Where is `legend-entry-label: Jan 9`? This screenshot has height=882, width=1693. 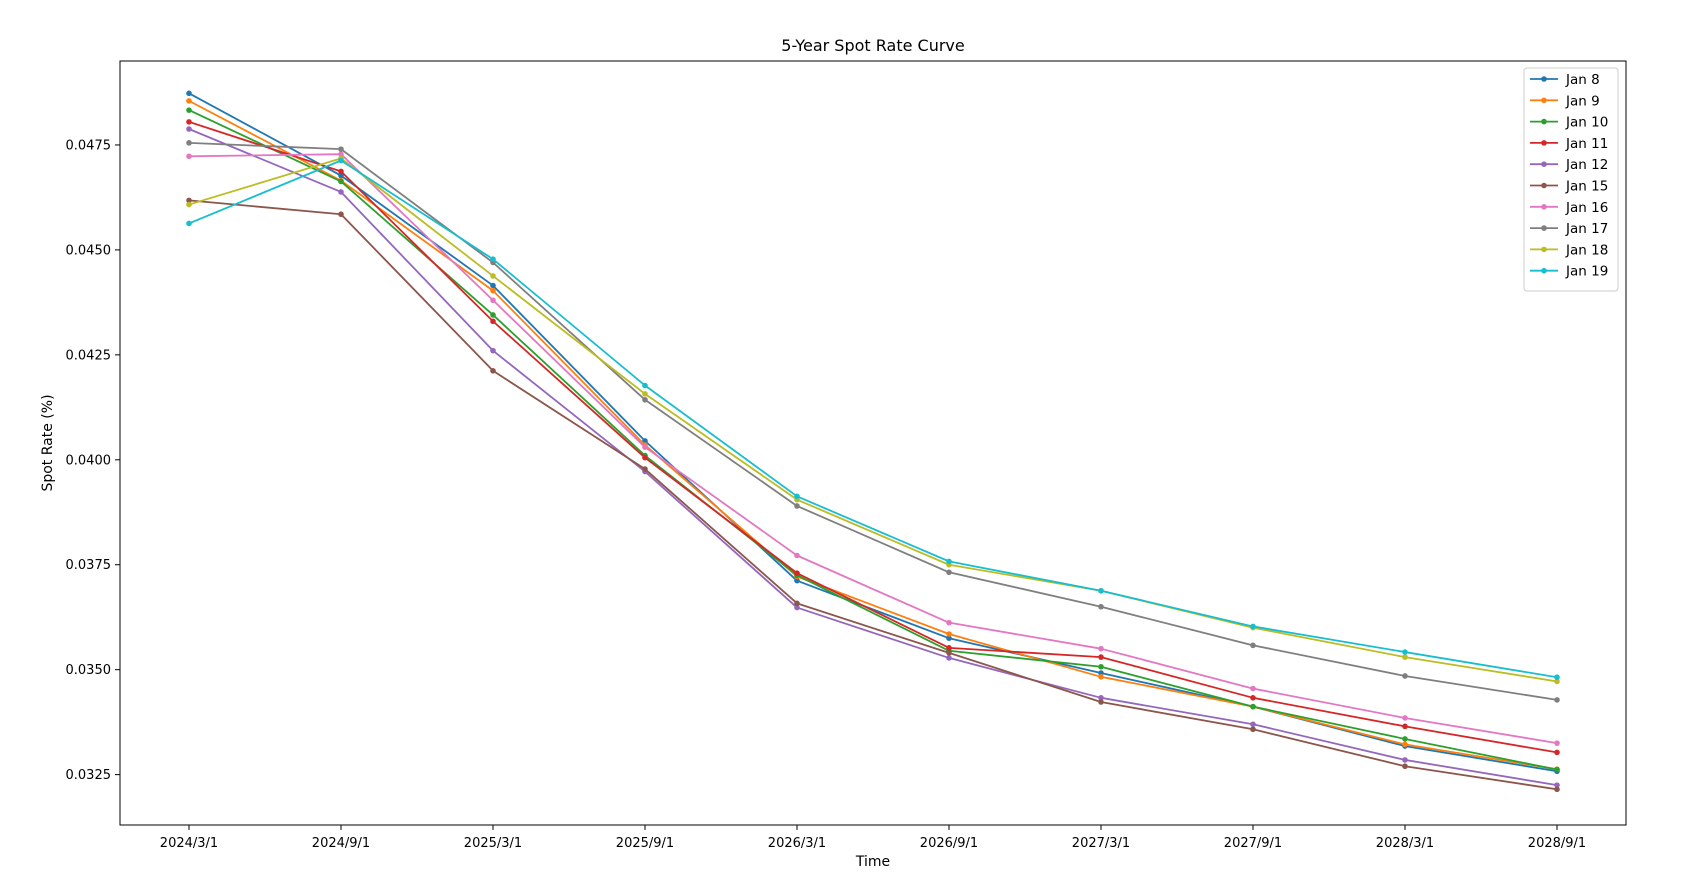 legend-entry-label: Jan 9 is located at coordinates (1582, 101).